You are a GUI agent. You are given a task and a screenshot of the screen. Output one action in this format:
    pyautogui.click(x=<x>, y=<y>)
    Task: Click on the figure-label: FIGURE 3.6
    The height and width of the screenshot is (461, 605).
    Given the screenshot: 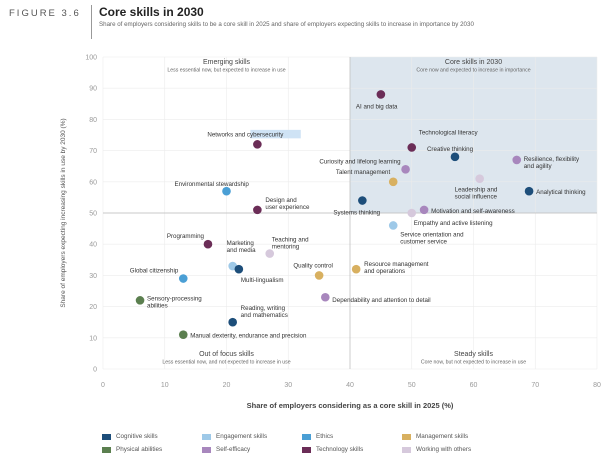 What is the action you would take?
    pyautogui.click(x=45, y=13)
    